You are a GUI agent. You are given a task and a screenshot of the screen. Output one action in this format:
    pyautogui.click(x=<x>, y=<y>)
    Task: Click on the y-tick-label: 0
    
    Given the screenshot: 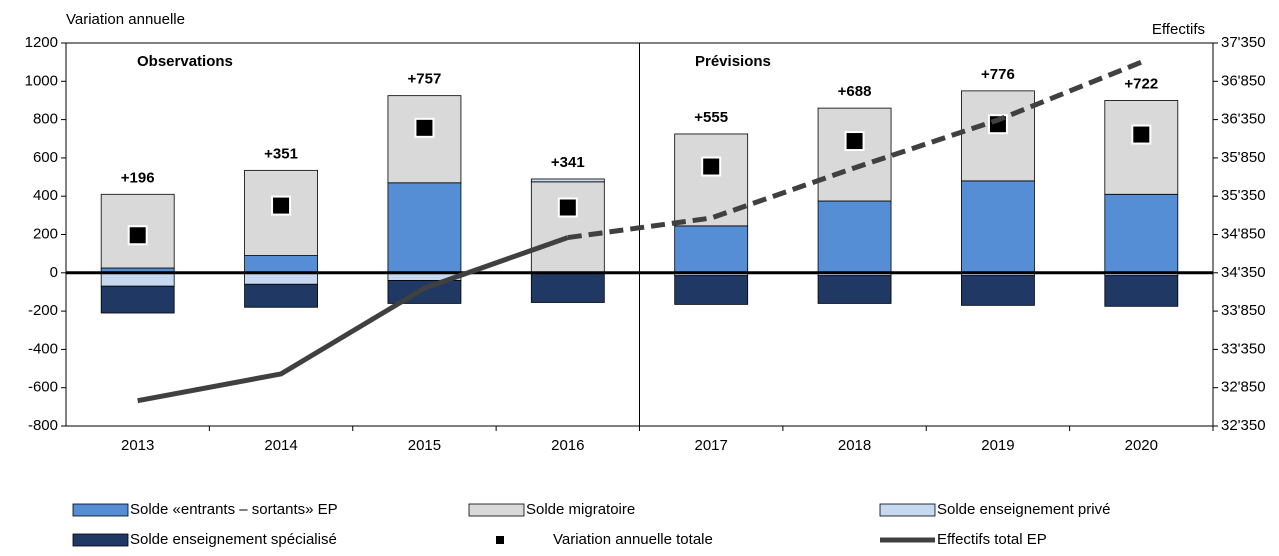 What is the action you would take?
    pyautogui.click(x=54, y=272)
    